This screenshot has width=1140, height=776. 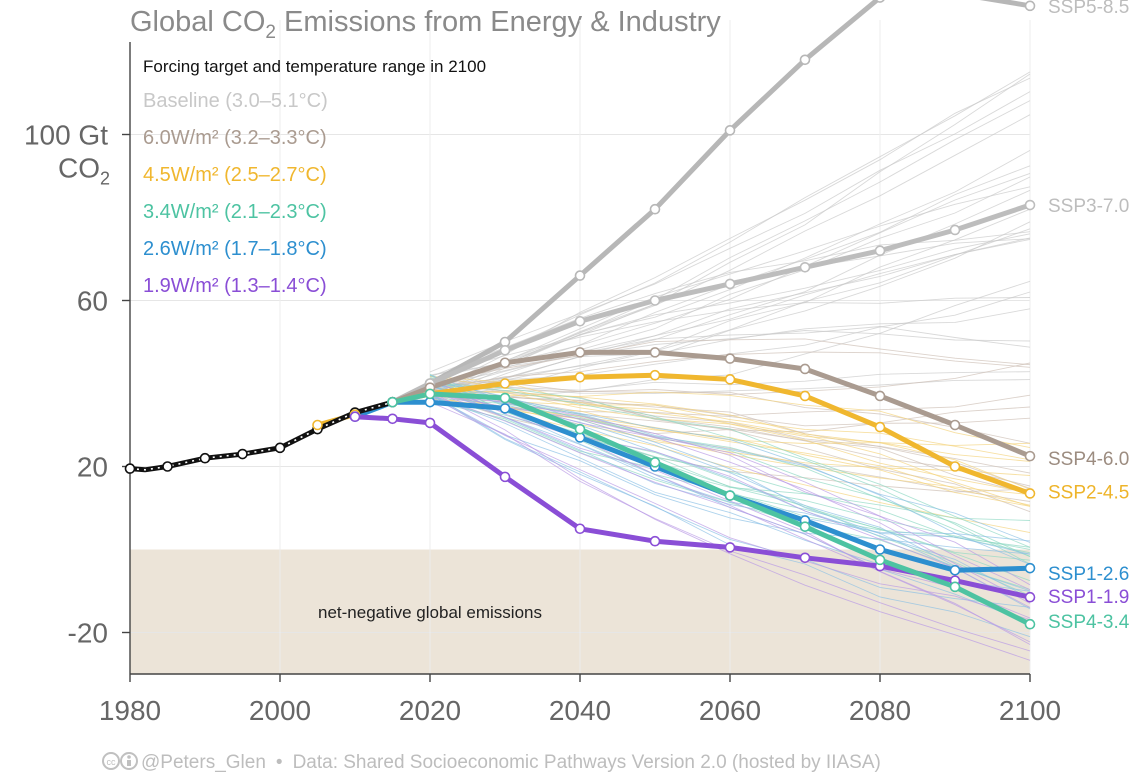 I want to click on end-label-ssp1-1-9: SSP1-1.9, so click(x=1088, y=597).